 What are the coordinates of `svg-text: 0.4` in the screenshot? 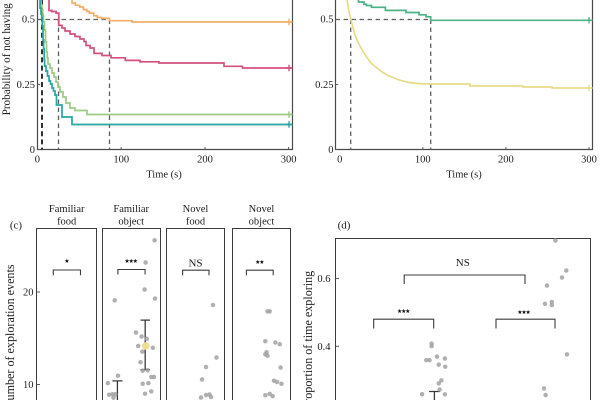 It's located at (324, 347).